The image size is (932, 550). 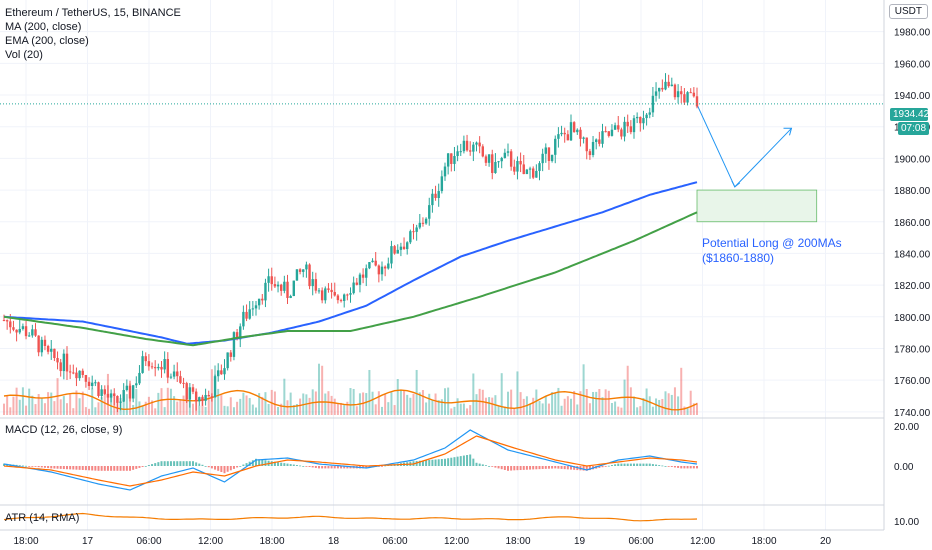 What do you see at coordinates (912, 191) in the screenshot?
I see `price-tick-label: 1880.00` at bounding box center [912, 191].